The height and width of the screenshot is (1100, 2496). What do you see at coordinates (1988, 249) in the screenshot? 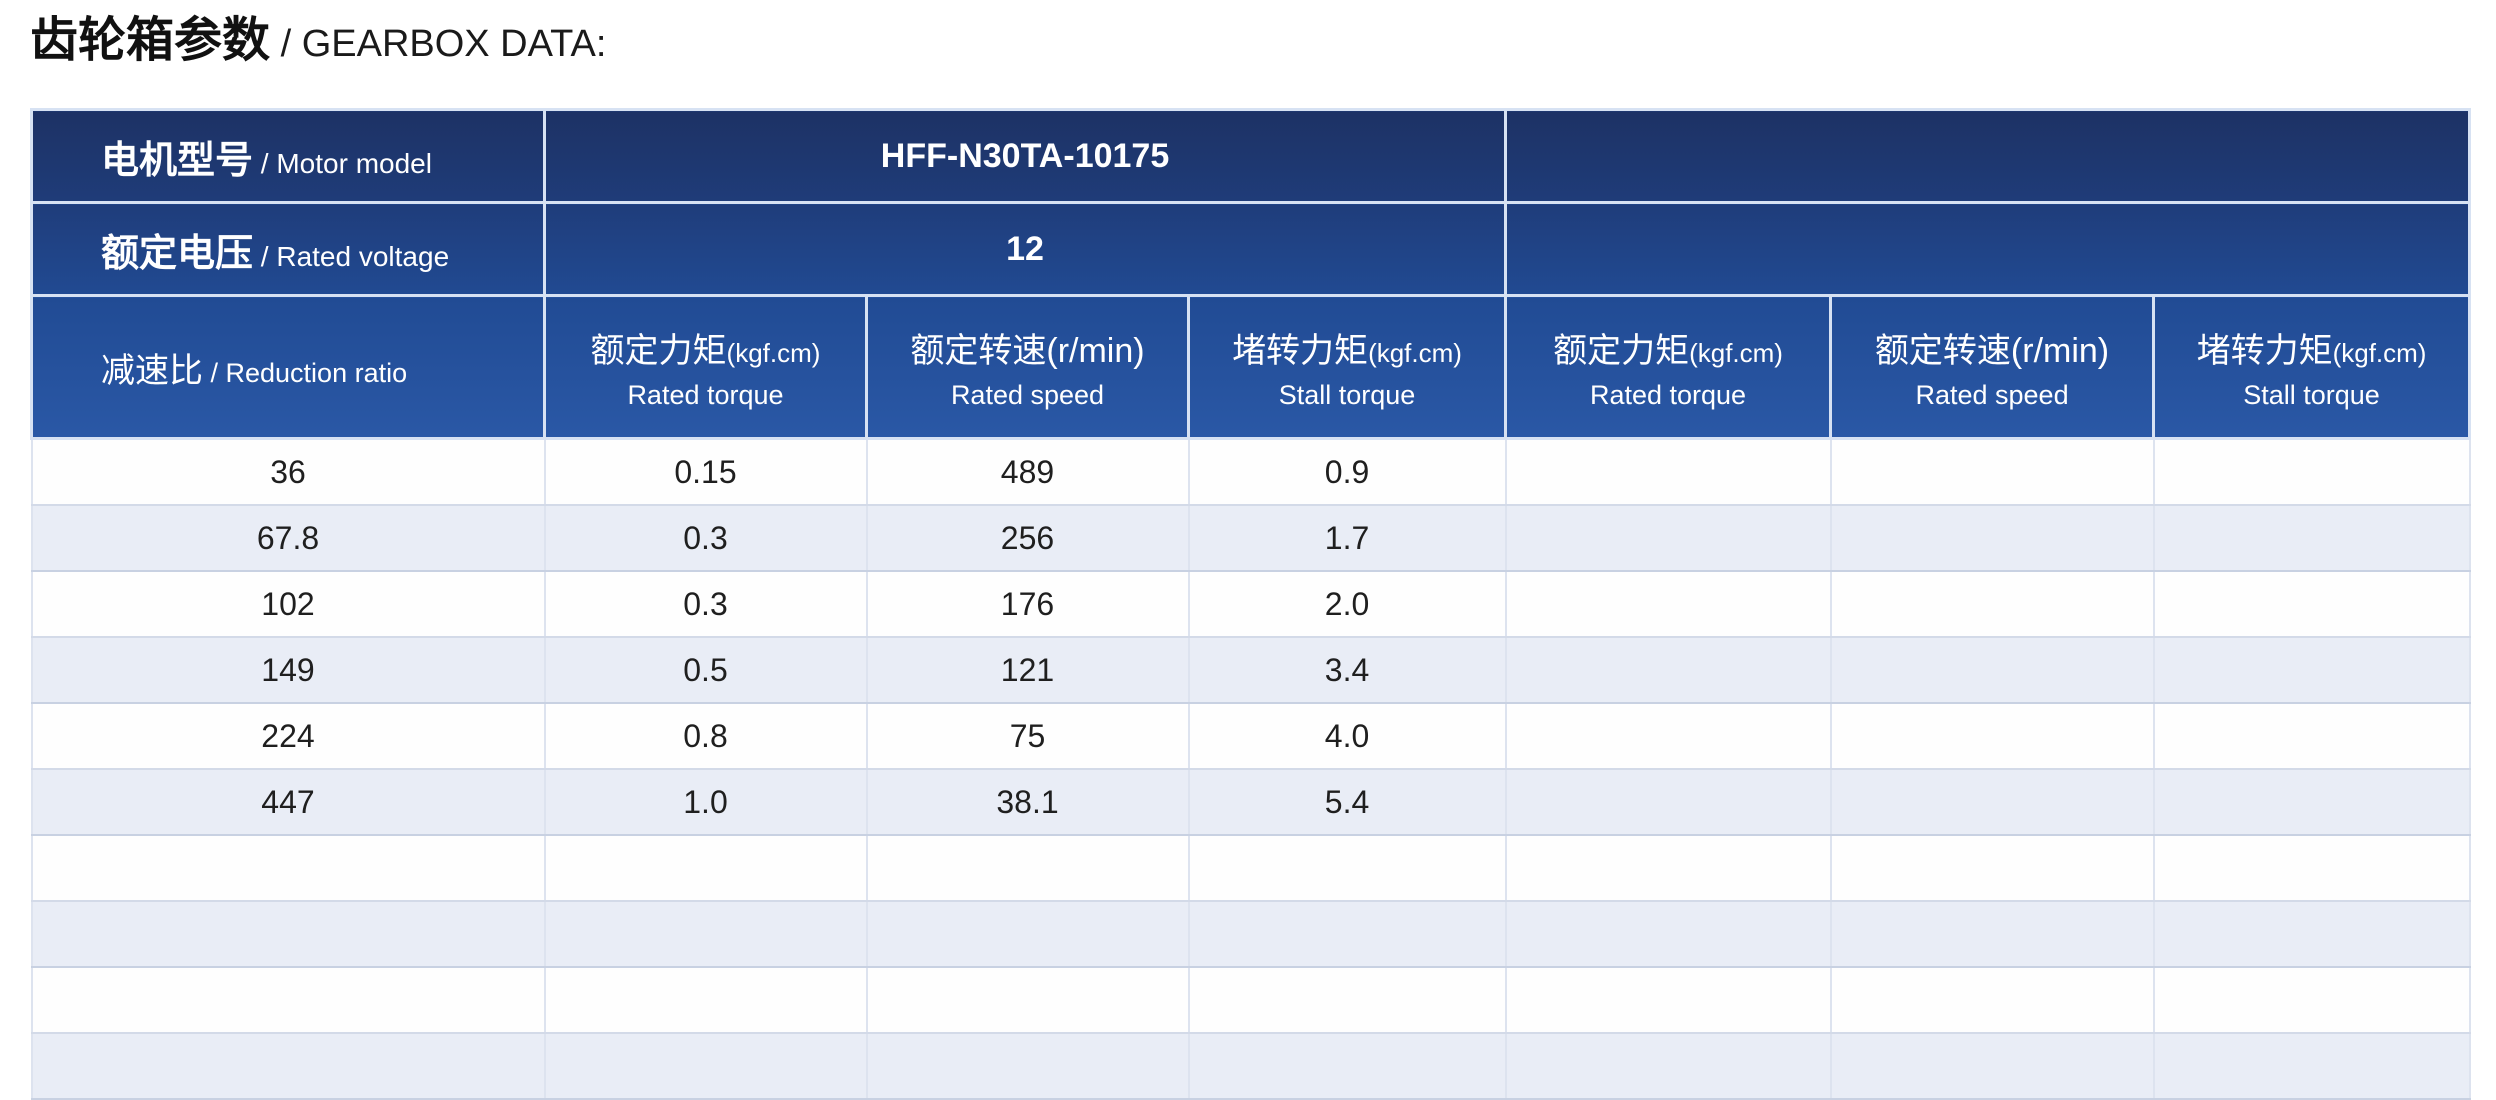
I see `rated-voltage-value-right` at bounding box center [1988, 249].